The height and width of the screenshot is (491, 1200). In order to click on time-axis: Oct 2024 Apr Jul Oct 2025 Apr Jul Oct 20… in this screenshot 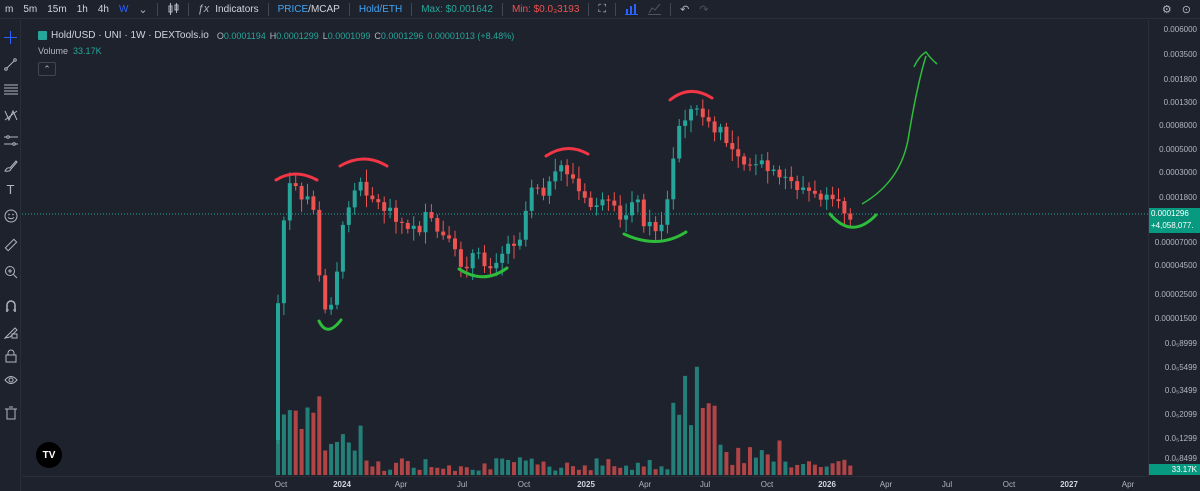, I will do `click(585, 483)`.